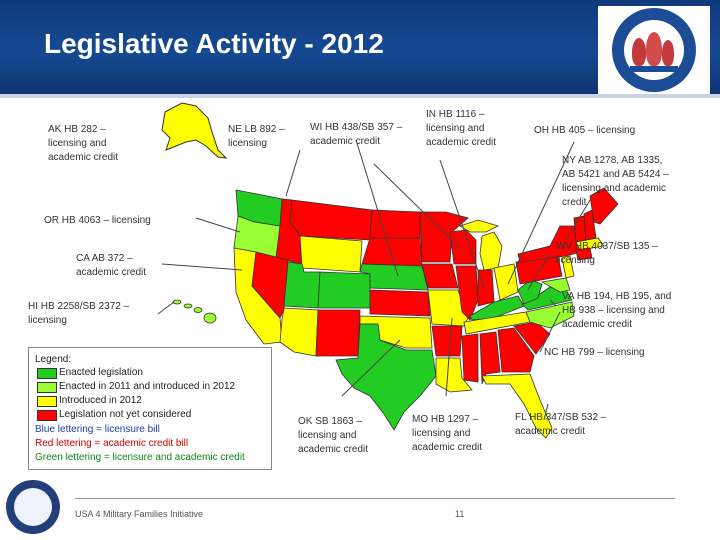  I want to click on legend-swatch-introduced, so click(47, 401).